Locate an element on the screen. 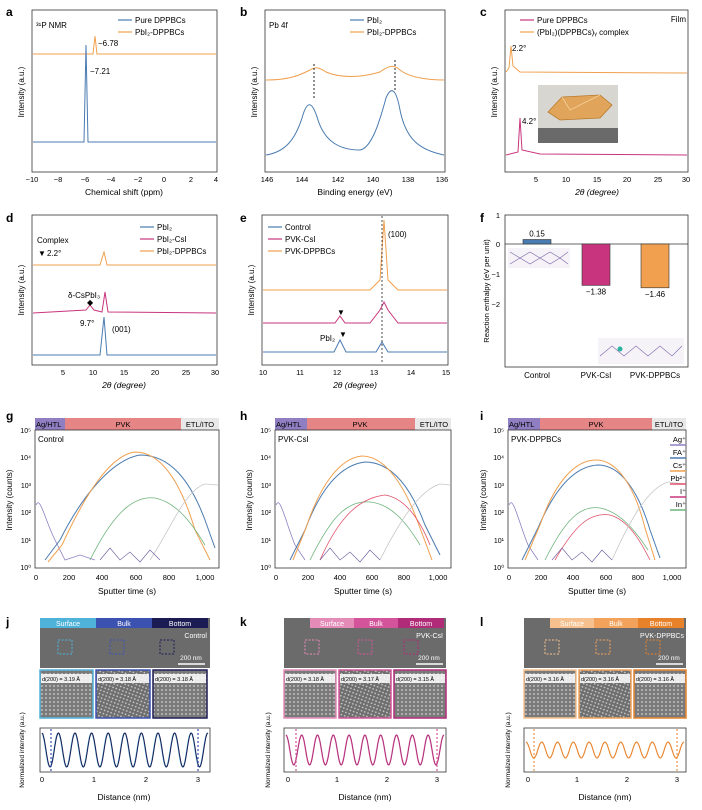 The height and width of the screenshot is (810, 702). category-label: PVK-DPPBCs is located at coordinates (655, 375).